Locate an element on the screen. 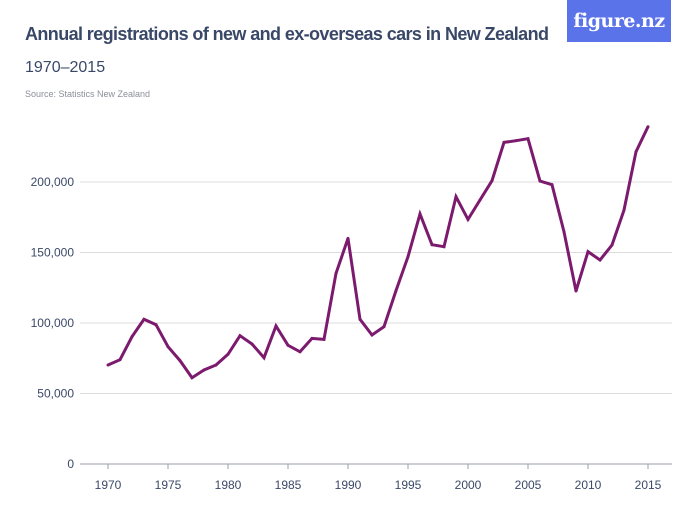  y-tick-label: 150,000 is located at coordinates (53, 253).